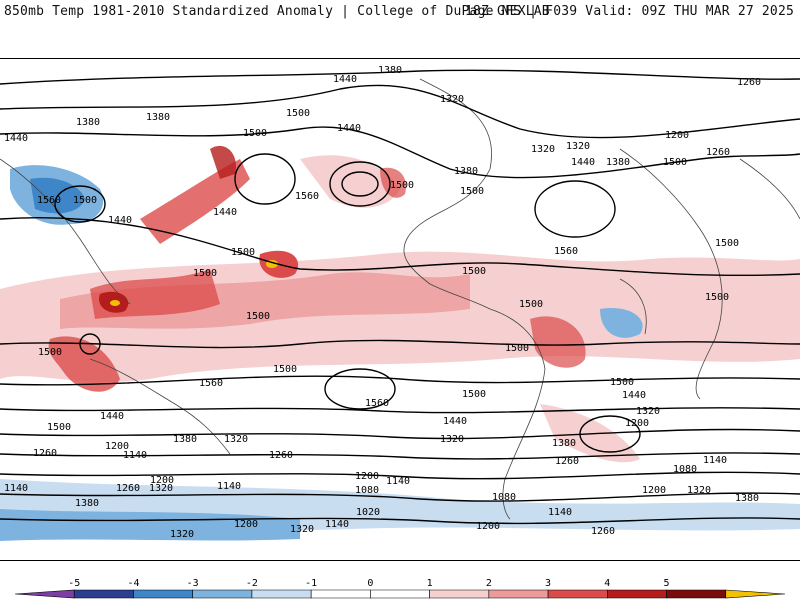  I want to click on anomaly-colorbar: -5 -4 -3 -2 -1 0 1 2 3 4 5, so click(400, 588).